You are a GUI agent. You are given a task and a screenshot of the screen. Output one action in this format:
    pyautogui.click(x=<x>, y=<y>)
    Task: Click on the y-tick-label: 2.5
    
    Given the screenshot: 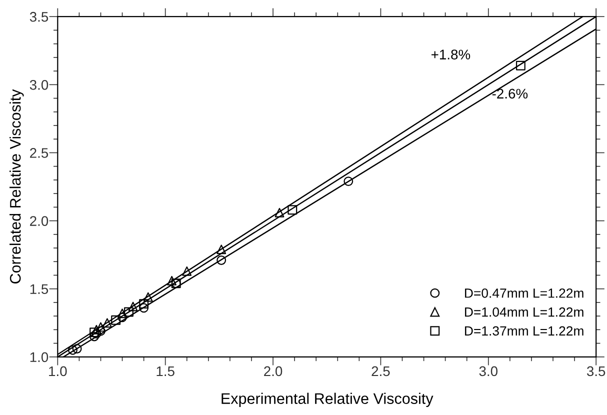 What is the action you would take?
    pyautogui.click(x=39, y=153)
    